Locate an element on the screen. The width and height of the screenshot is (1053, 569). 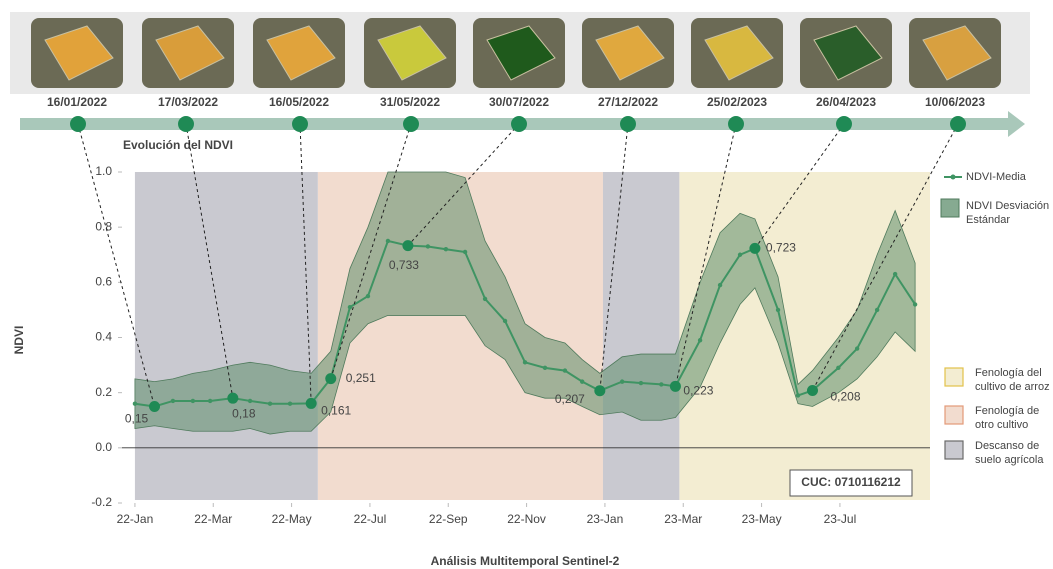
y-tick-label: 0.6 is located at coordinates (103, 282).